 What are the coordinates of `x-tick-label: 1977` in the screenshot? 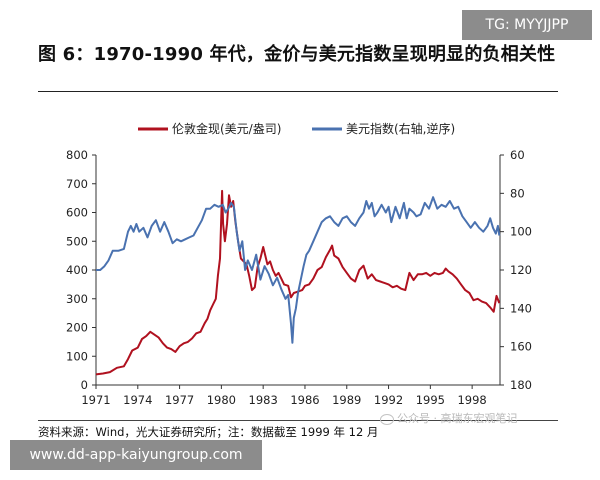 It's located at (179, 400).